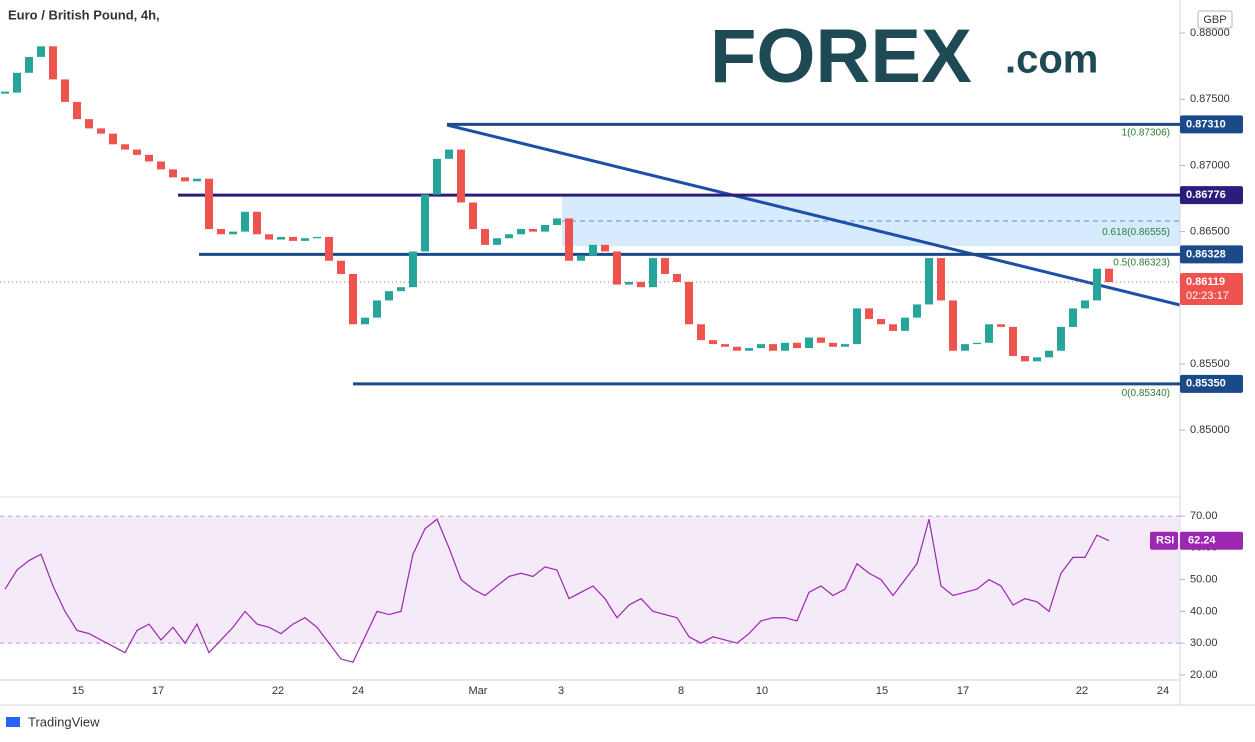 This screenshot has width=1255, height=742. Describe the element at coordinates (1204, 611) in the screenshot. I see `rsi-tick-label: 40.00` at that location.